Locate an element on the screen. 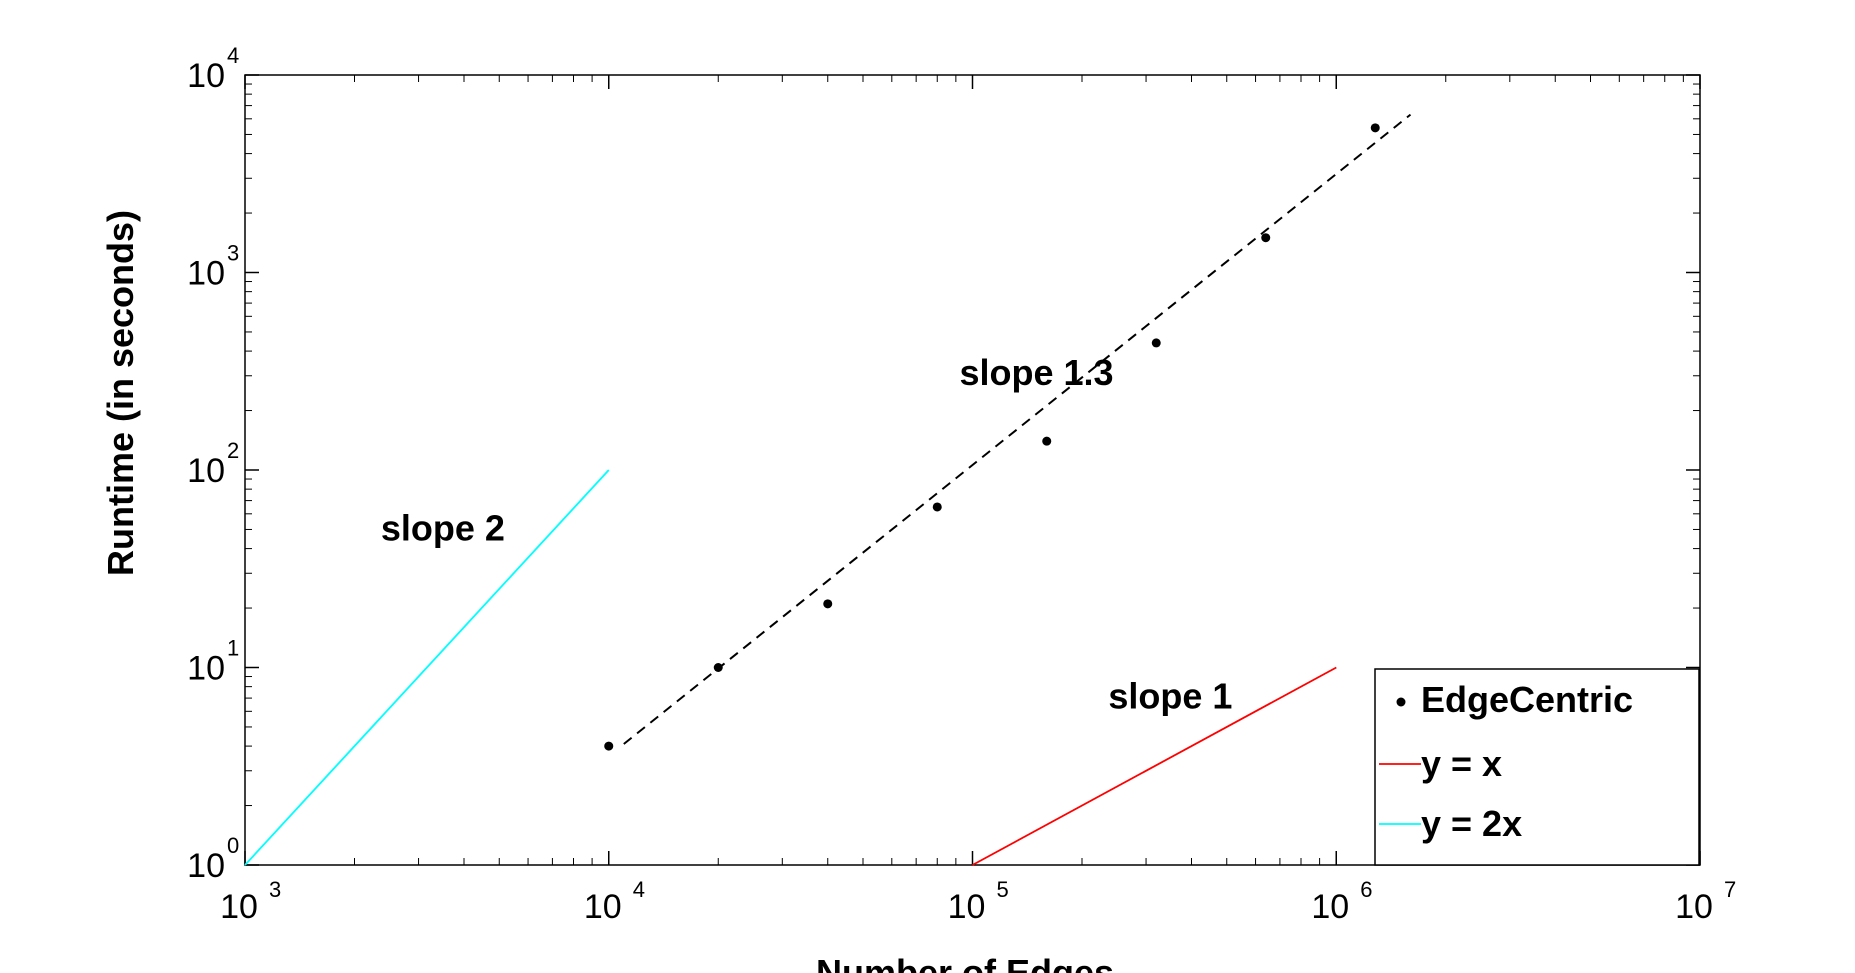  x-tick-exponent: 5 is located at coordinates (1003, 889).